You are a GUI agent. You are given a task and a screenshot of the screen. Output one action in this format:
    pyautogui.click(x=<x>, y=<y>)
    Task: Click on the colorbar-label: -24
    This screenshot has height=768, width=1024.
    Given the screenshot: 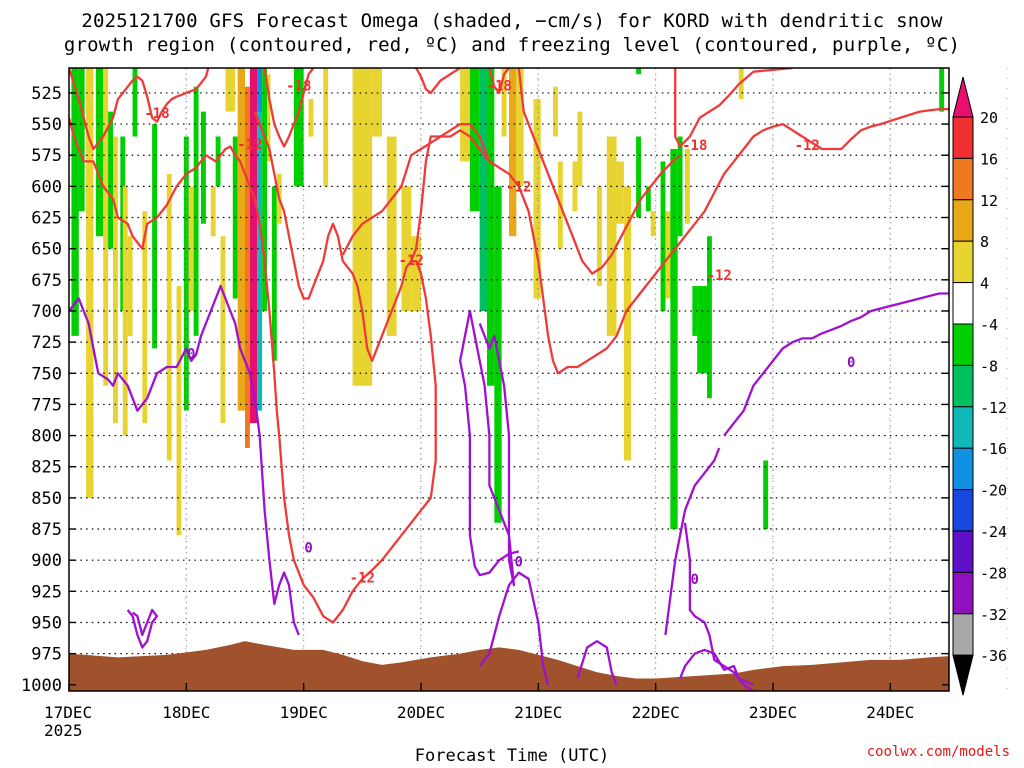 What is the action you would take?
    pyautogui.click(x=993, y=532)
    